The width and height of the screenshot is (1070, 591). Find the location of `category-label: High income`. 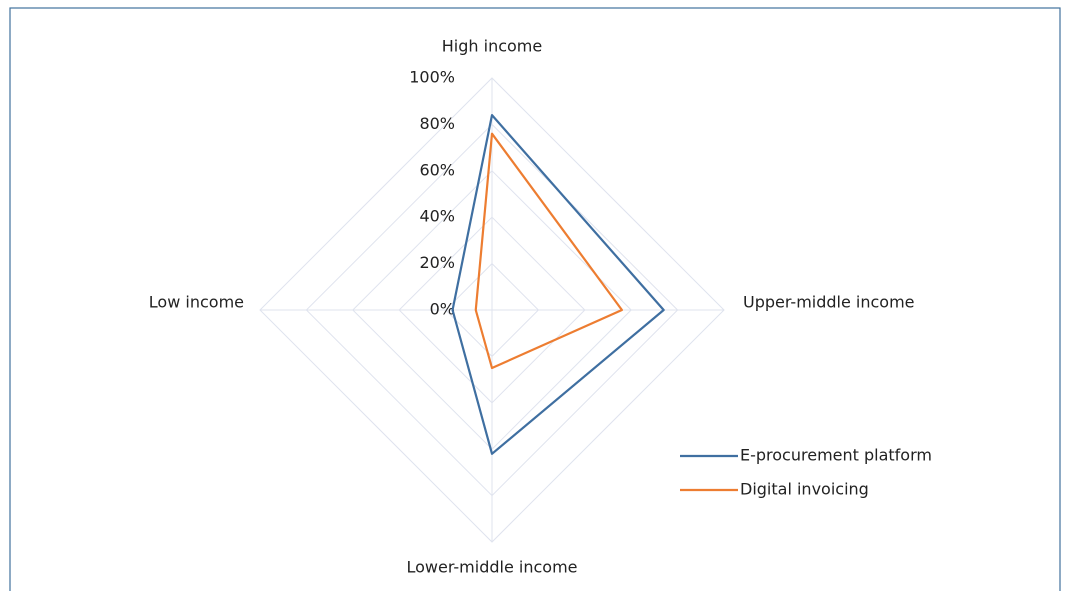

category-label: High income is located at coordinates (492, 46).